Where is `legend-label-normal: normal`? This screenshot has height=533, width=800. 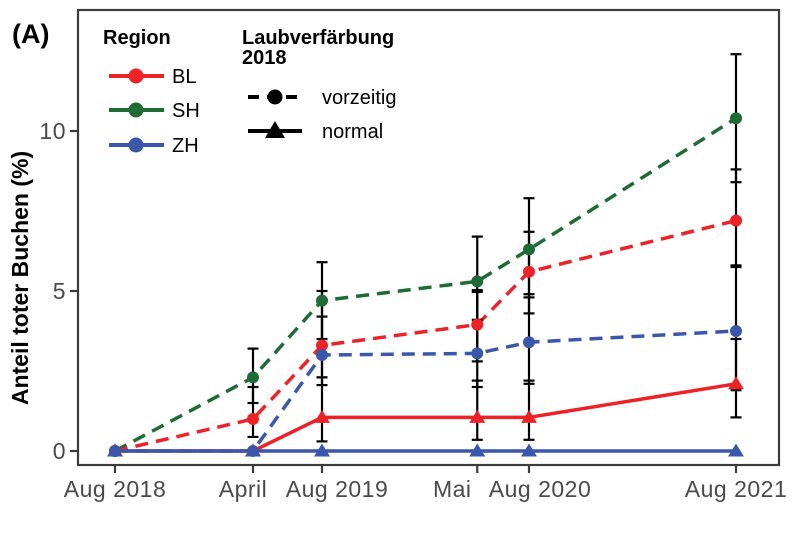 legend-label-normal: normal is located at coordinates (352, 132).